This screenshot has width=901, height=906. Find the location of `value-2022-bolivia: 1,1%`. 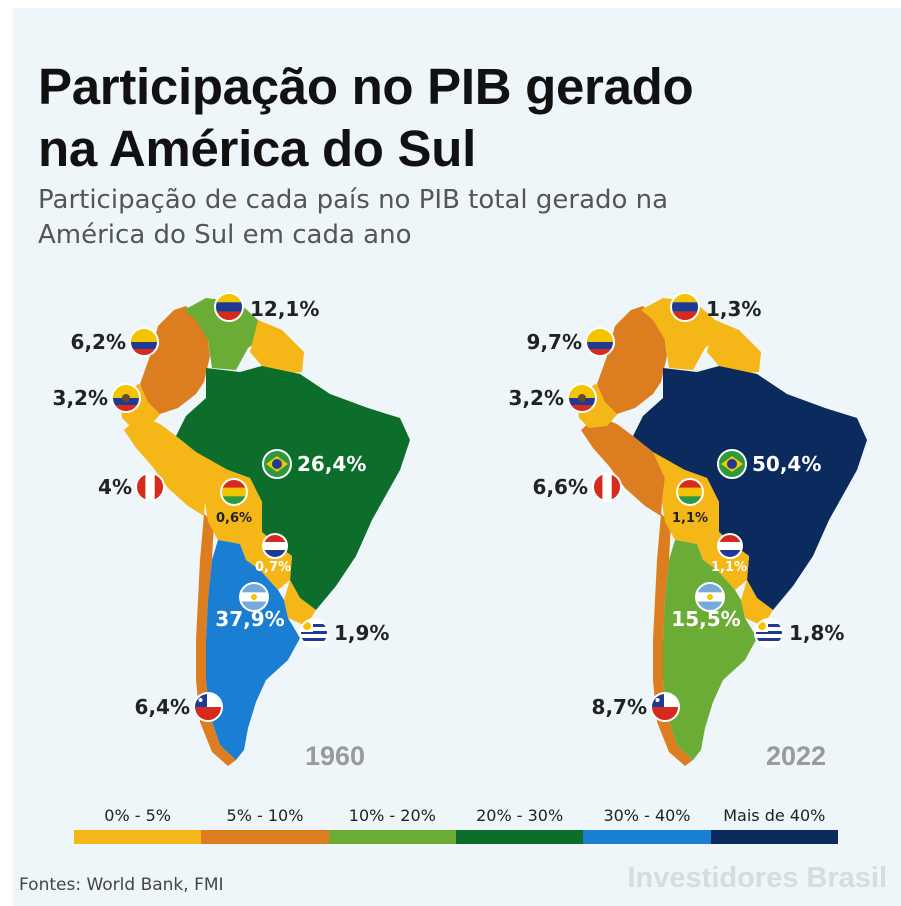

value-2022-bolivia: 1,1% is located at coordinates (690, 518).